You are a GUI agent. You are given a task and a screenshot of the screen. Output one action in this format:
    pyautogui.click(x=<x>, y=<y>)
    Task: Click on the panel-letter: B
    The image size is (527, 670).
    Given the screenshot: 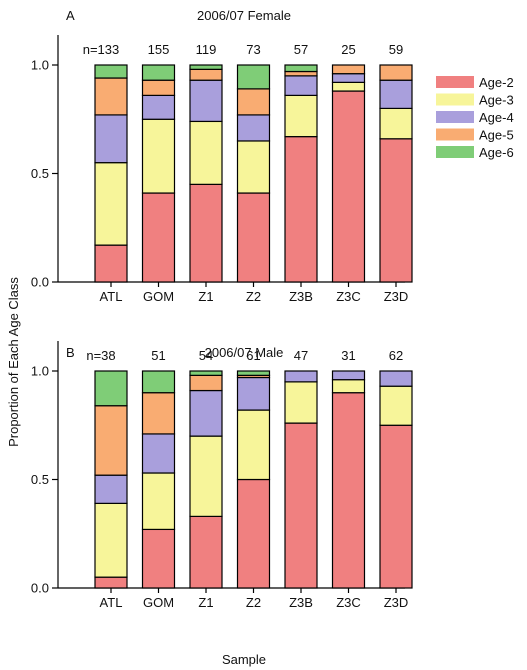 What is the action you would take?
    pyautogui.click(x=70, y=352)
    